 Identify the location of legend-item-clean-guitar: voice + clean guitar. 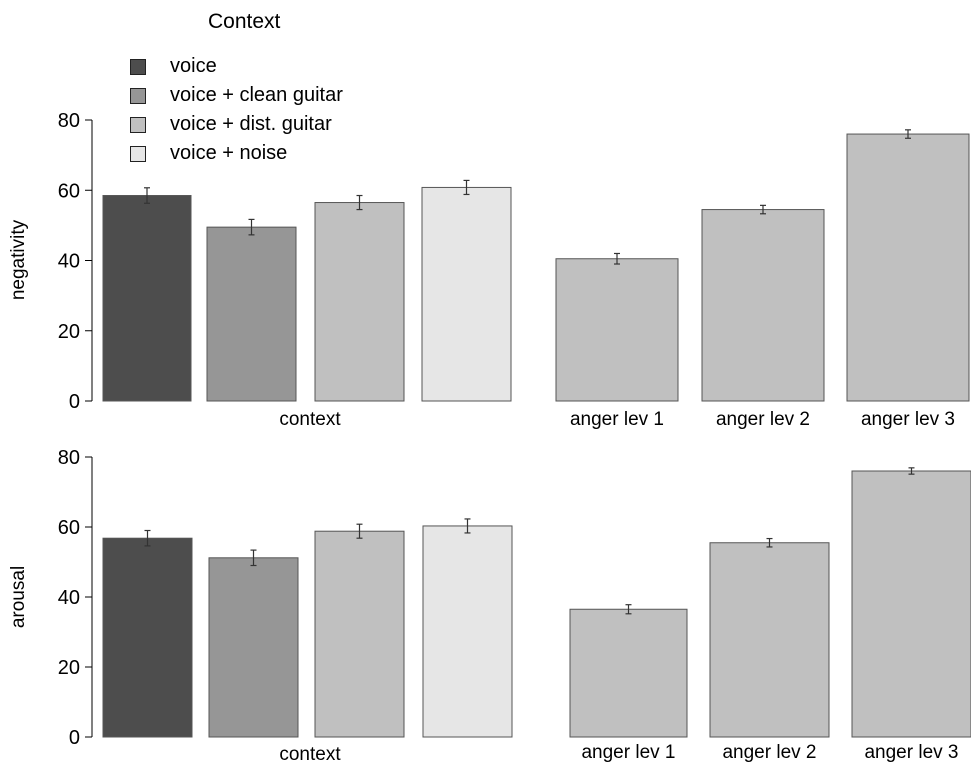
(236, 95).